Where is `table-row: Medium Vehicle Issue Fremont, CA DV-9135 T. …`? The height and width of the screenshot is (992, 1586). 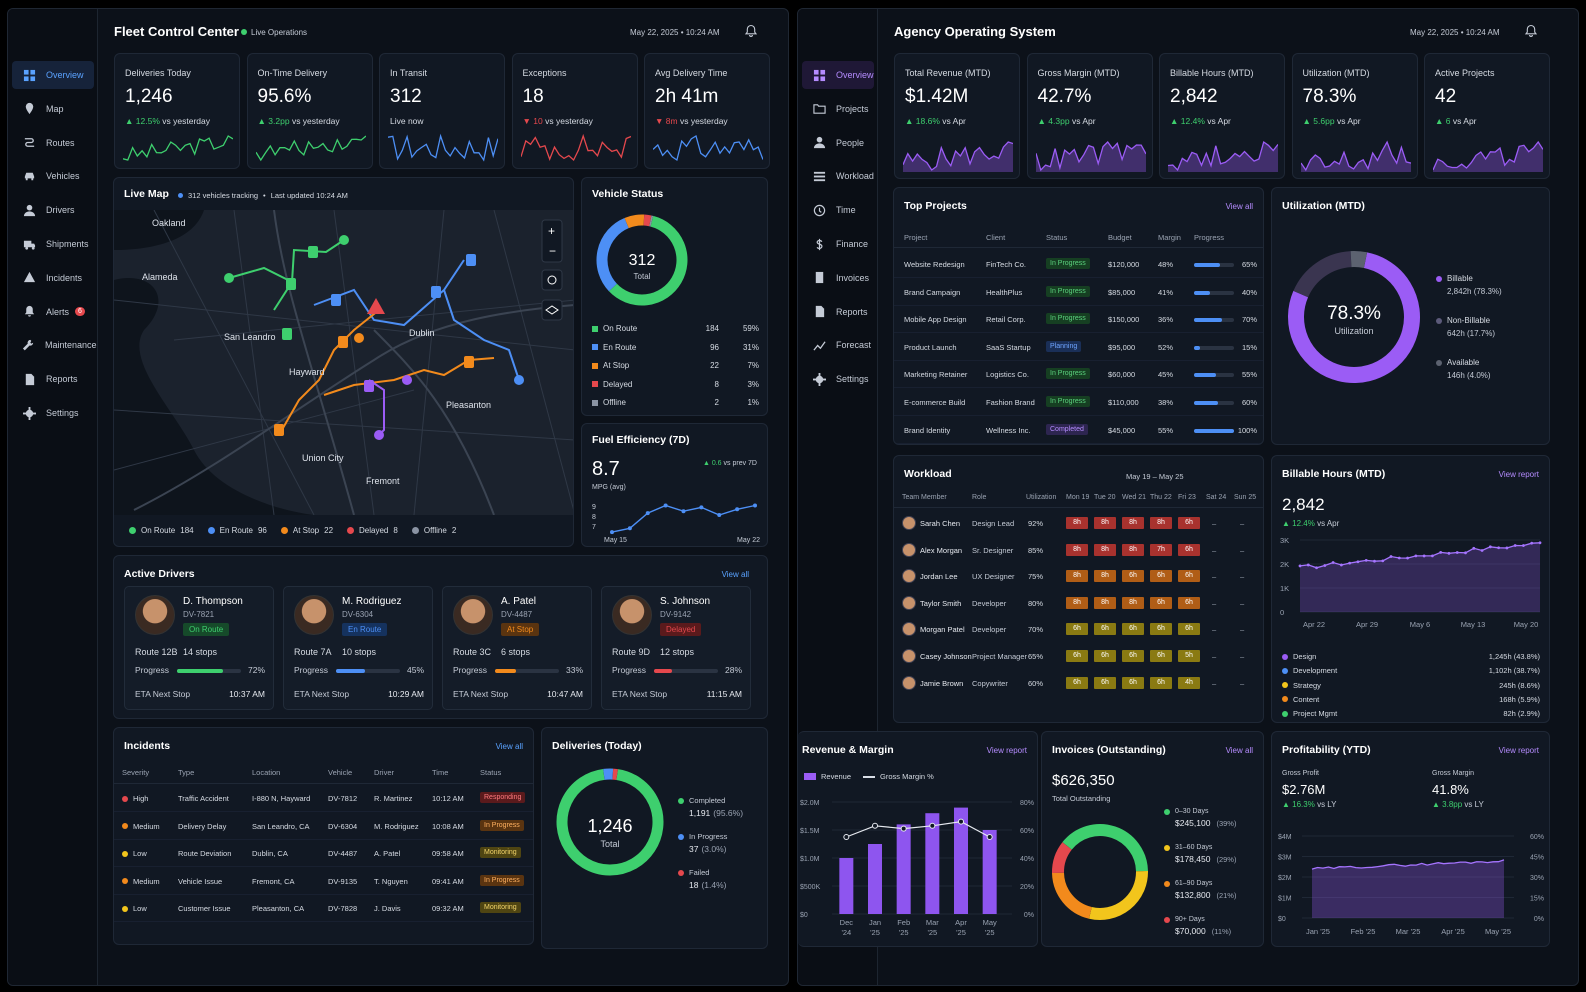 table-row: Medium Vehicle Issue Fremont, CA DV-9135 T. … is located at coordinates (323, 882).